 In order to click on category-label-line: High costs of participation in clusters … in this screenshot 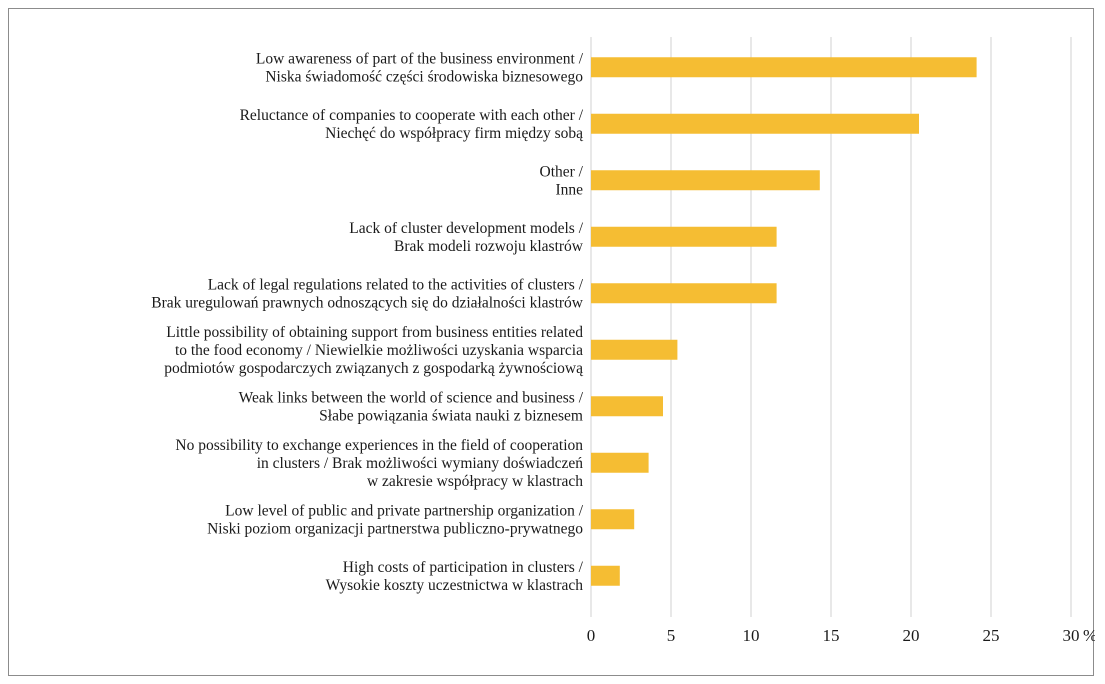, I will do `click(463, 567)`.